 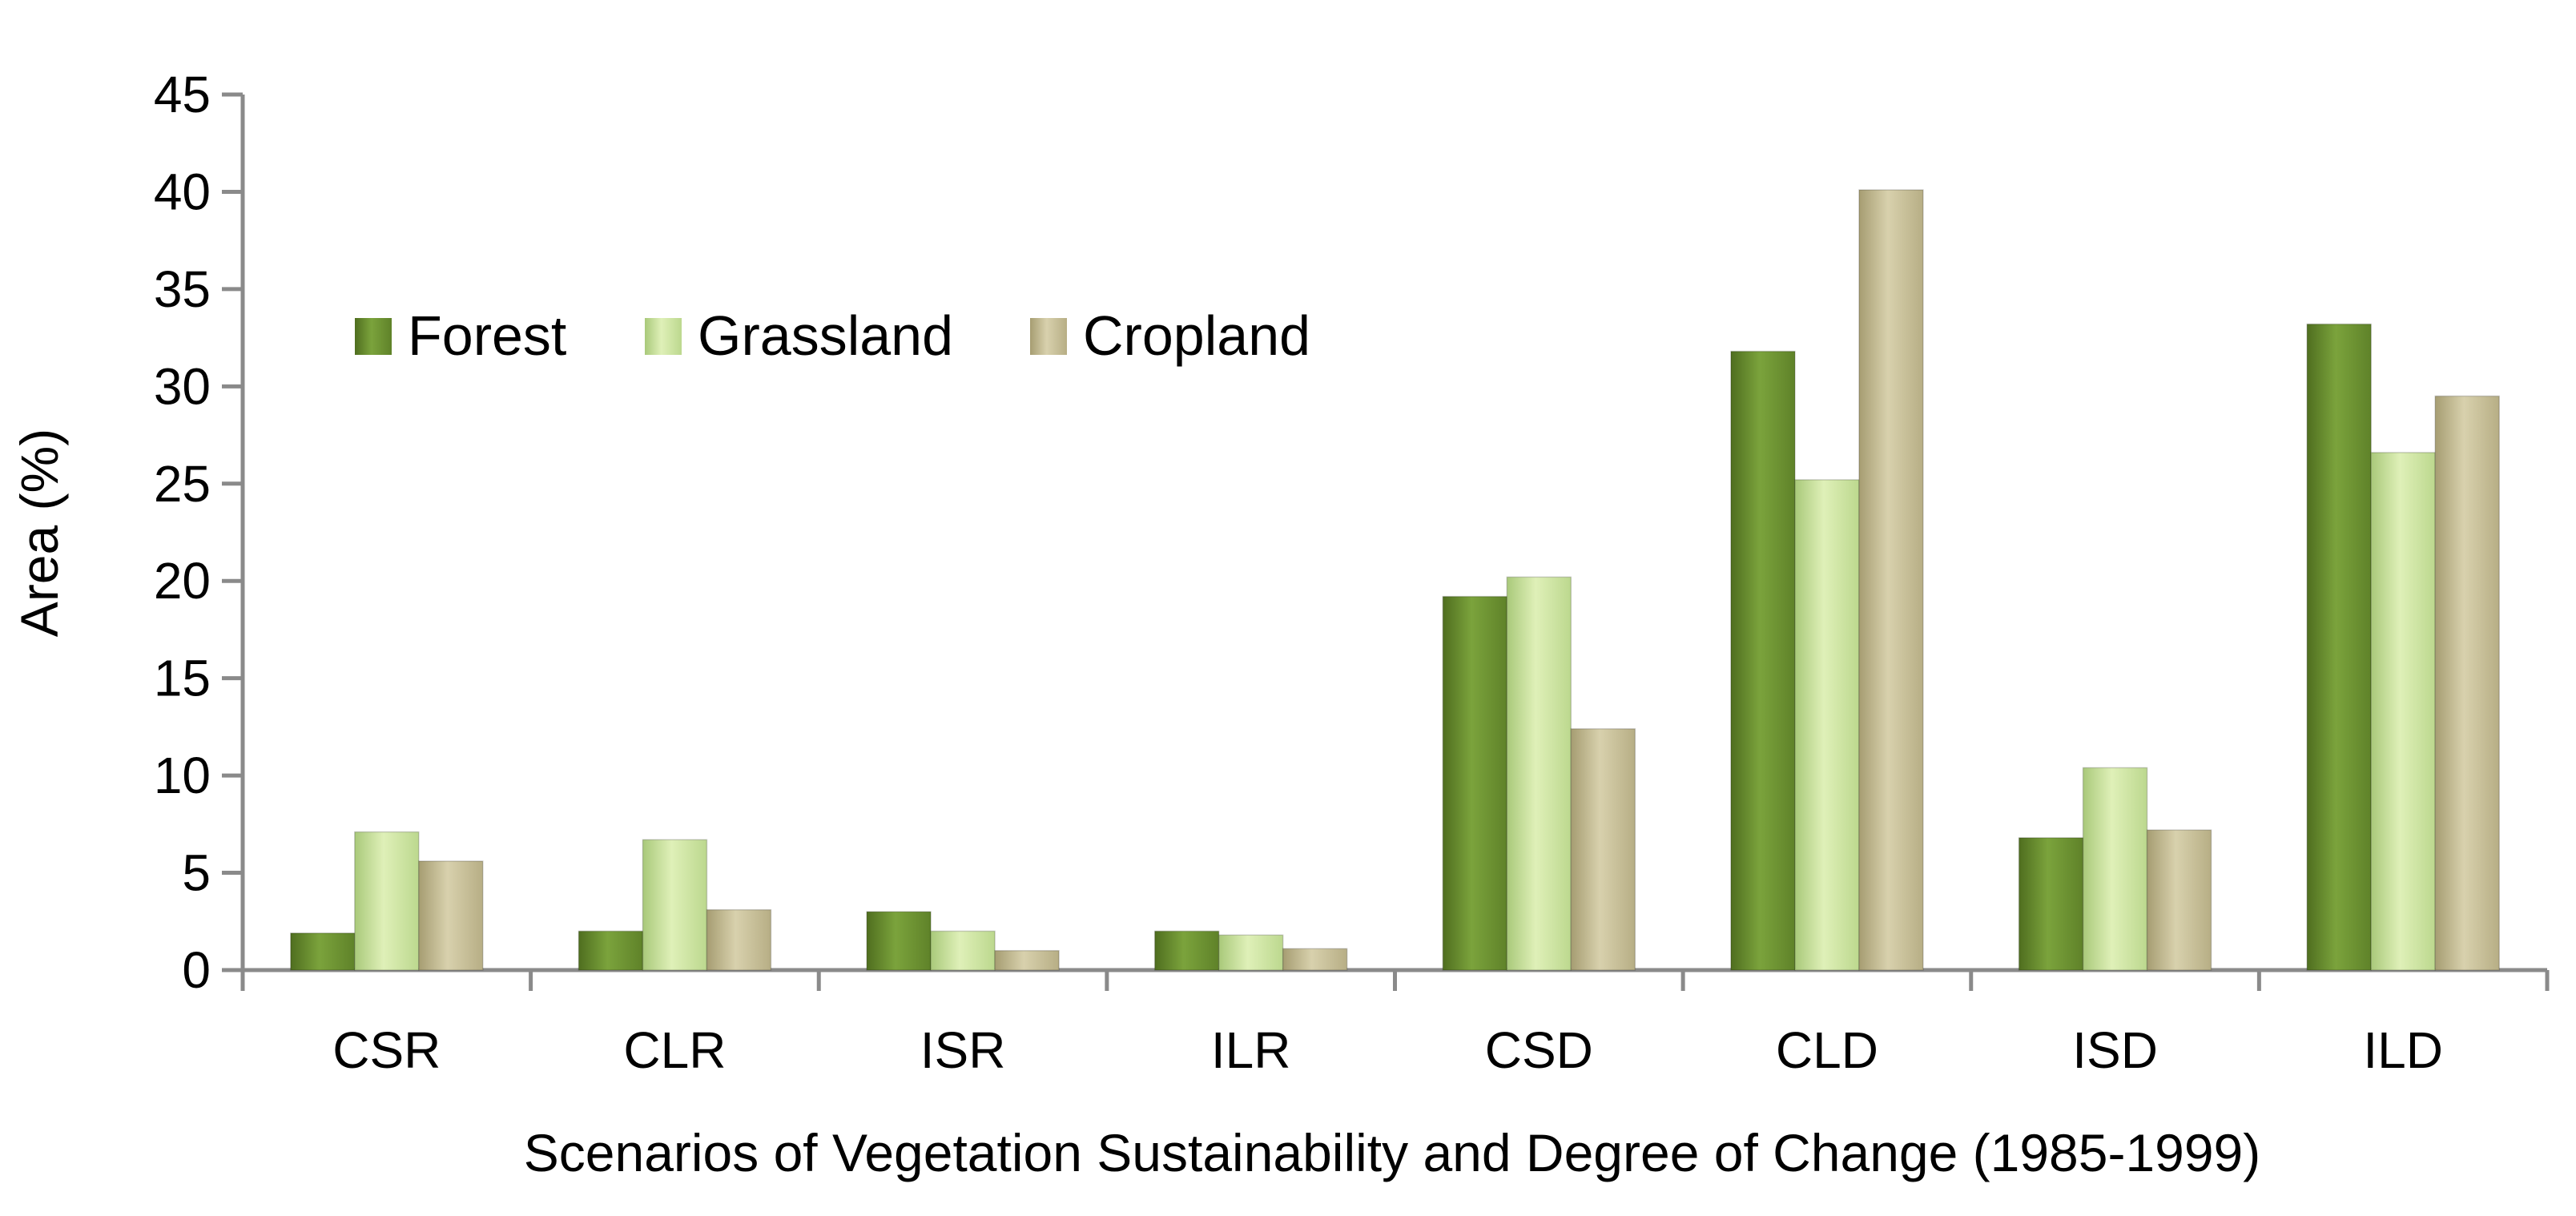 I want to click on bar-cropland-csd, so click(x=1603, y=849).